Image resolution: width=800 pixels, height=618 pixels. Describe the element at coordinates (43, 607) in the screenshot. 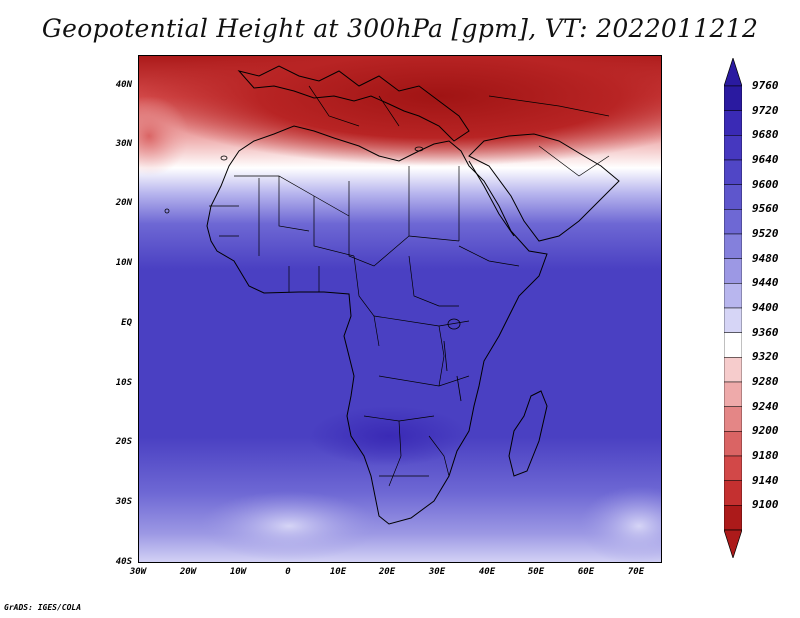

I see `credit-text: GrADS: IGES/COLA` at that location.